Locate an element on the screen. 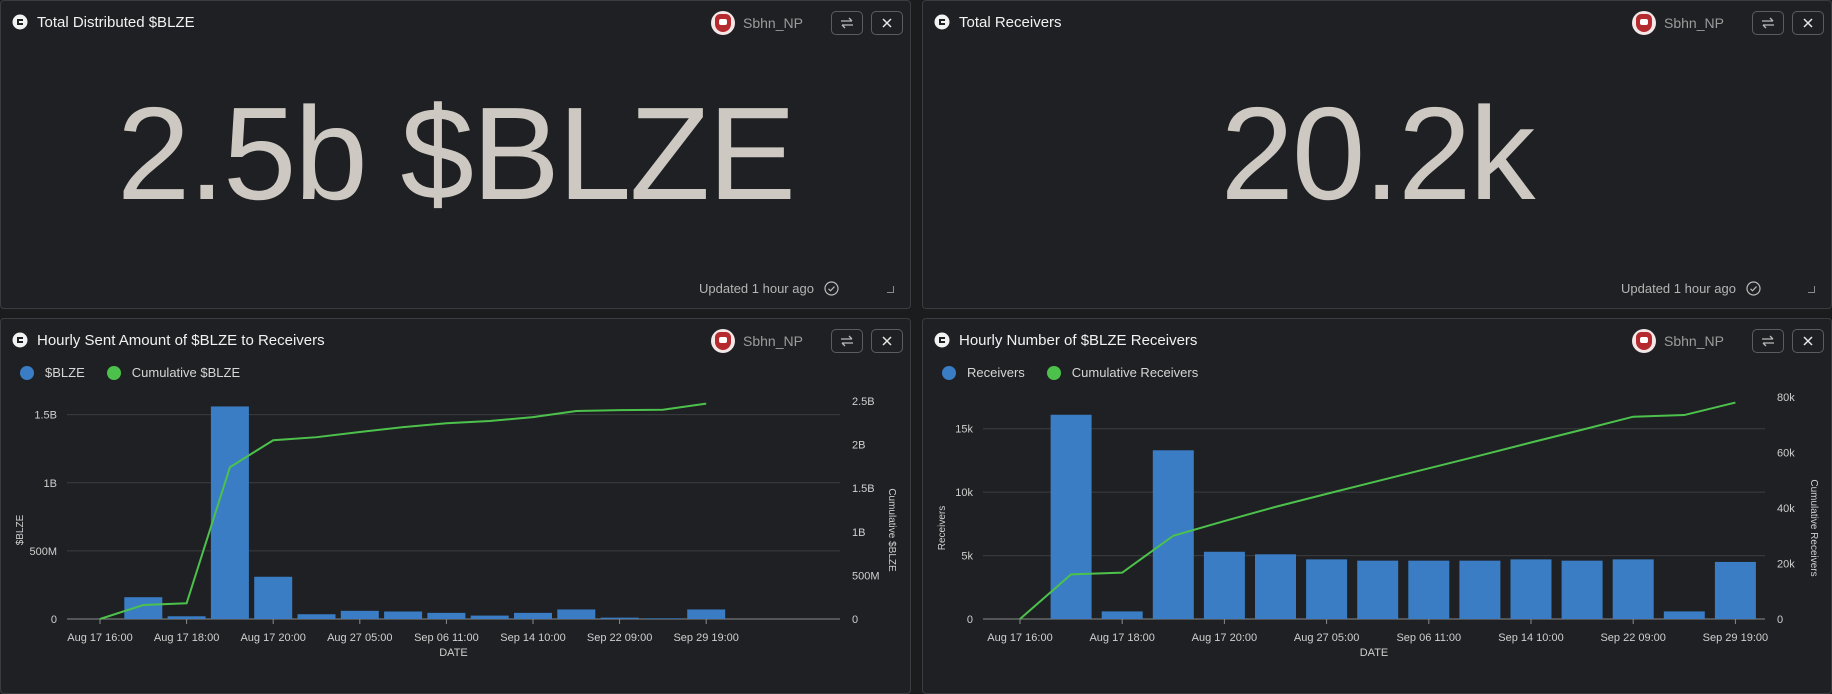 This screenshot has height=694, width=1832. y-axis-label: $BLZE is located at coordinates (20, 529).